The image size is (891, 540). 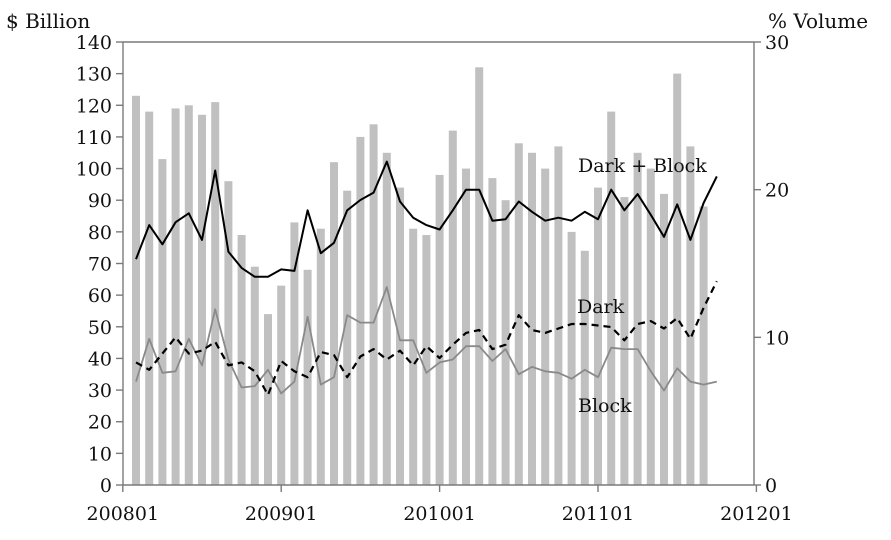 I want to click on x-tick-label: 200801, so click(x=123, y=514).